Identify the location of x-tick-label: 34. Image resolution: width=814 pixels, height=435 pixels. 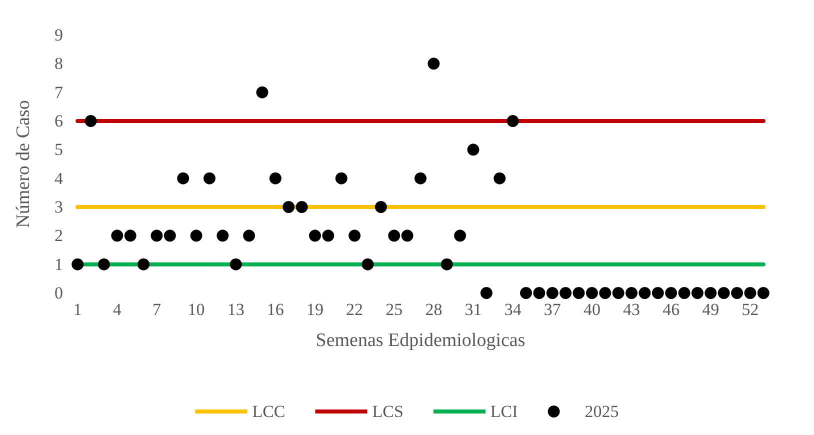
(513, 309).